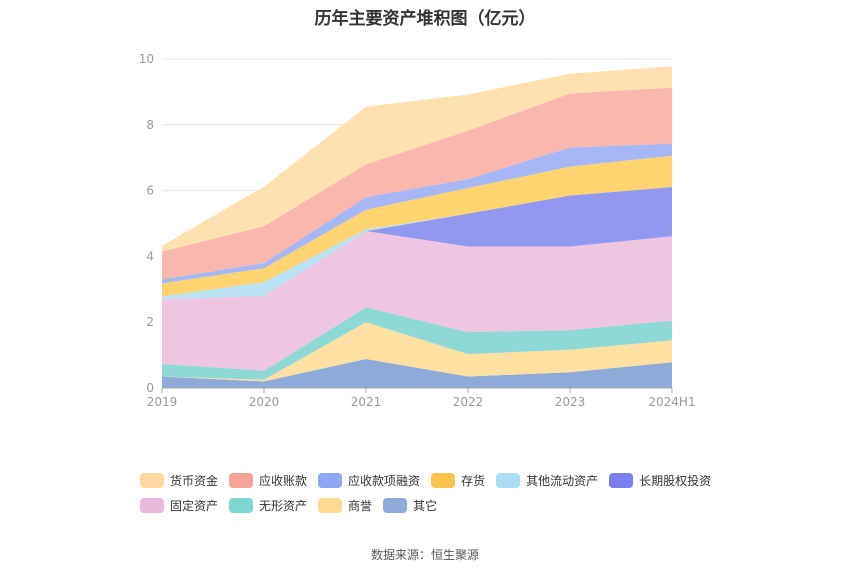 This screenshot has width=850, height=575. What do you see at coordinates (425, 505) in the screenshot?
I see `legend-label: 其它` at bounding box center [425, 505].